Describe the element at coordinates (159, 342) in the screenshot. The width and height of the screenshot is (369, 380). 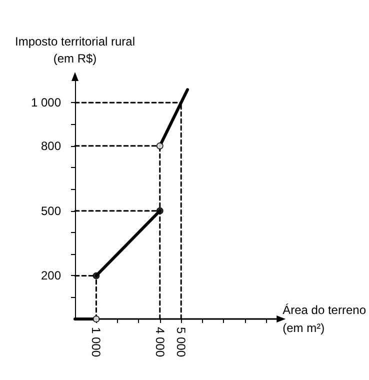
I see `x-tick-label: 4 000` at that location.